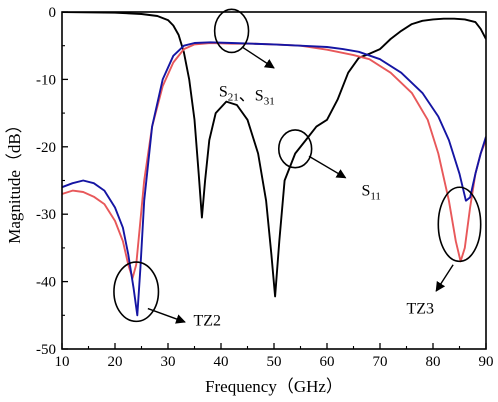  Describe the element at coordinates (166, 315) in the screenshot. I see `annotation-arrow-tz2` at that location.